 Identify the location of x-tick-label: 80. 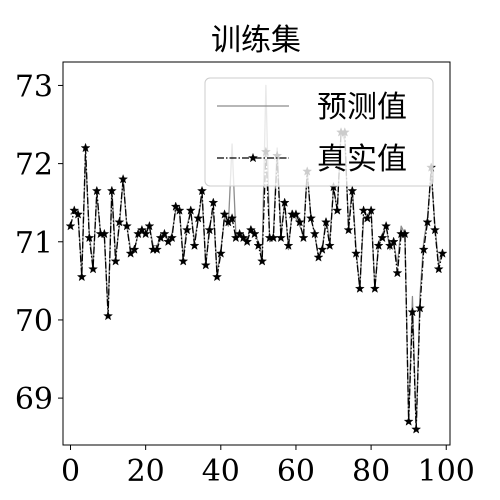
(371, 471).